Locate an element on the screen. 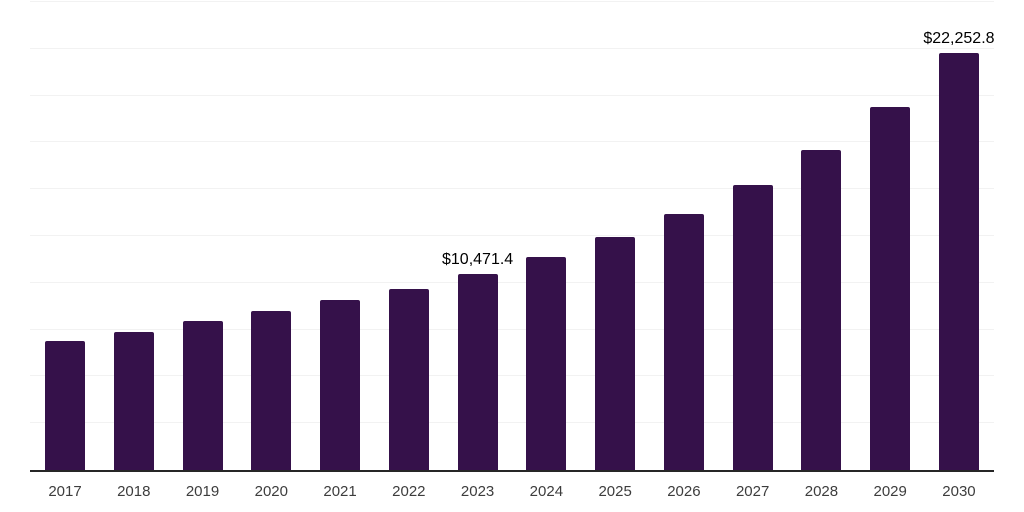 This screenshot has width=1024, height=512. bar-column-2027: 2027 is located at coordinates (752, 250).